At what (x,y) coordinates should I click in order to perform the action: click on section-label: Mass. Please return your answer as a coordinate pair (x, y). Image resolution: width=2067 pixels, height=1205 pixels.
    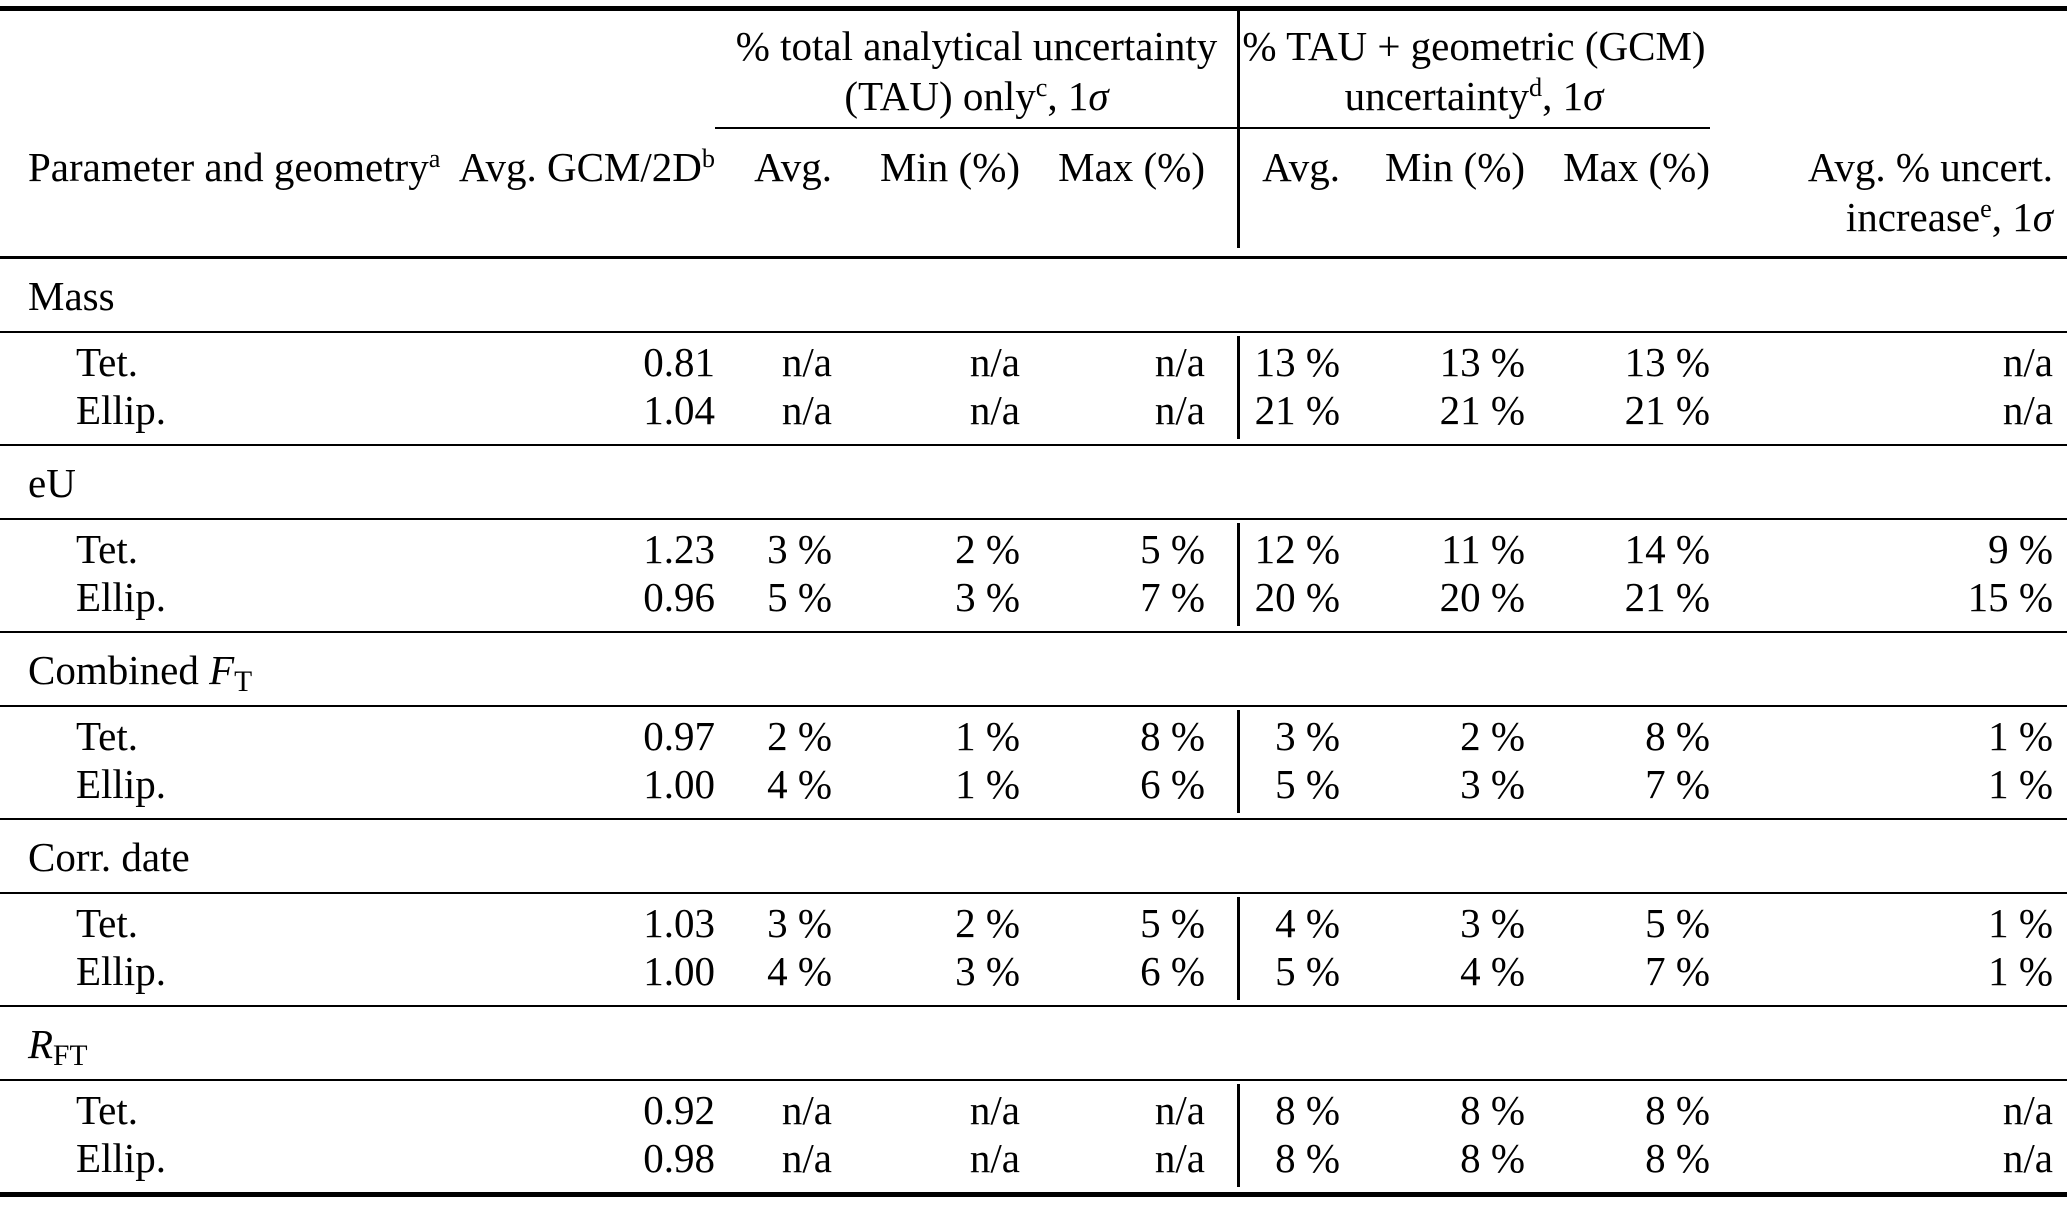
    Looking at the image, I should click on (71, 296).